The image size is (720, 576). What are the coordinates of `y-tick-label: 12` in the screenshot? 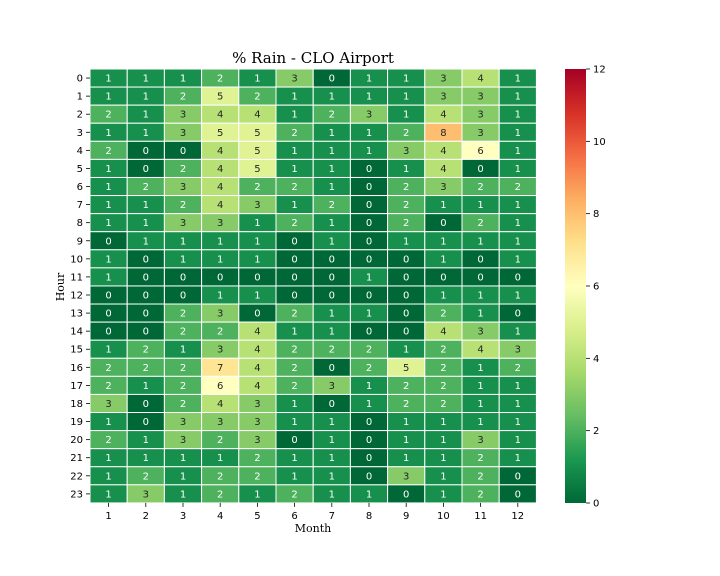 It's located at (76, 296).